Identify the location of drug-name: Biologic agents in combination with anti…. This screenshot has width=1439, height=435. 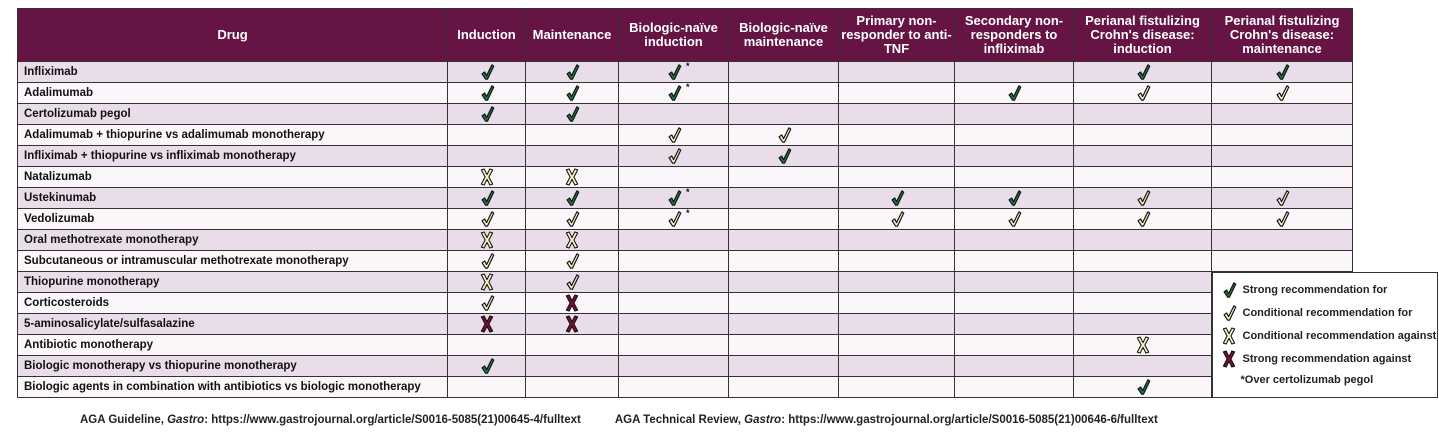
(232, 387).